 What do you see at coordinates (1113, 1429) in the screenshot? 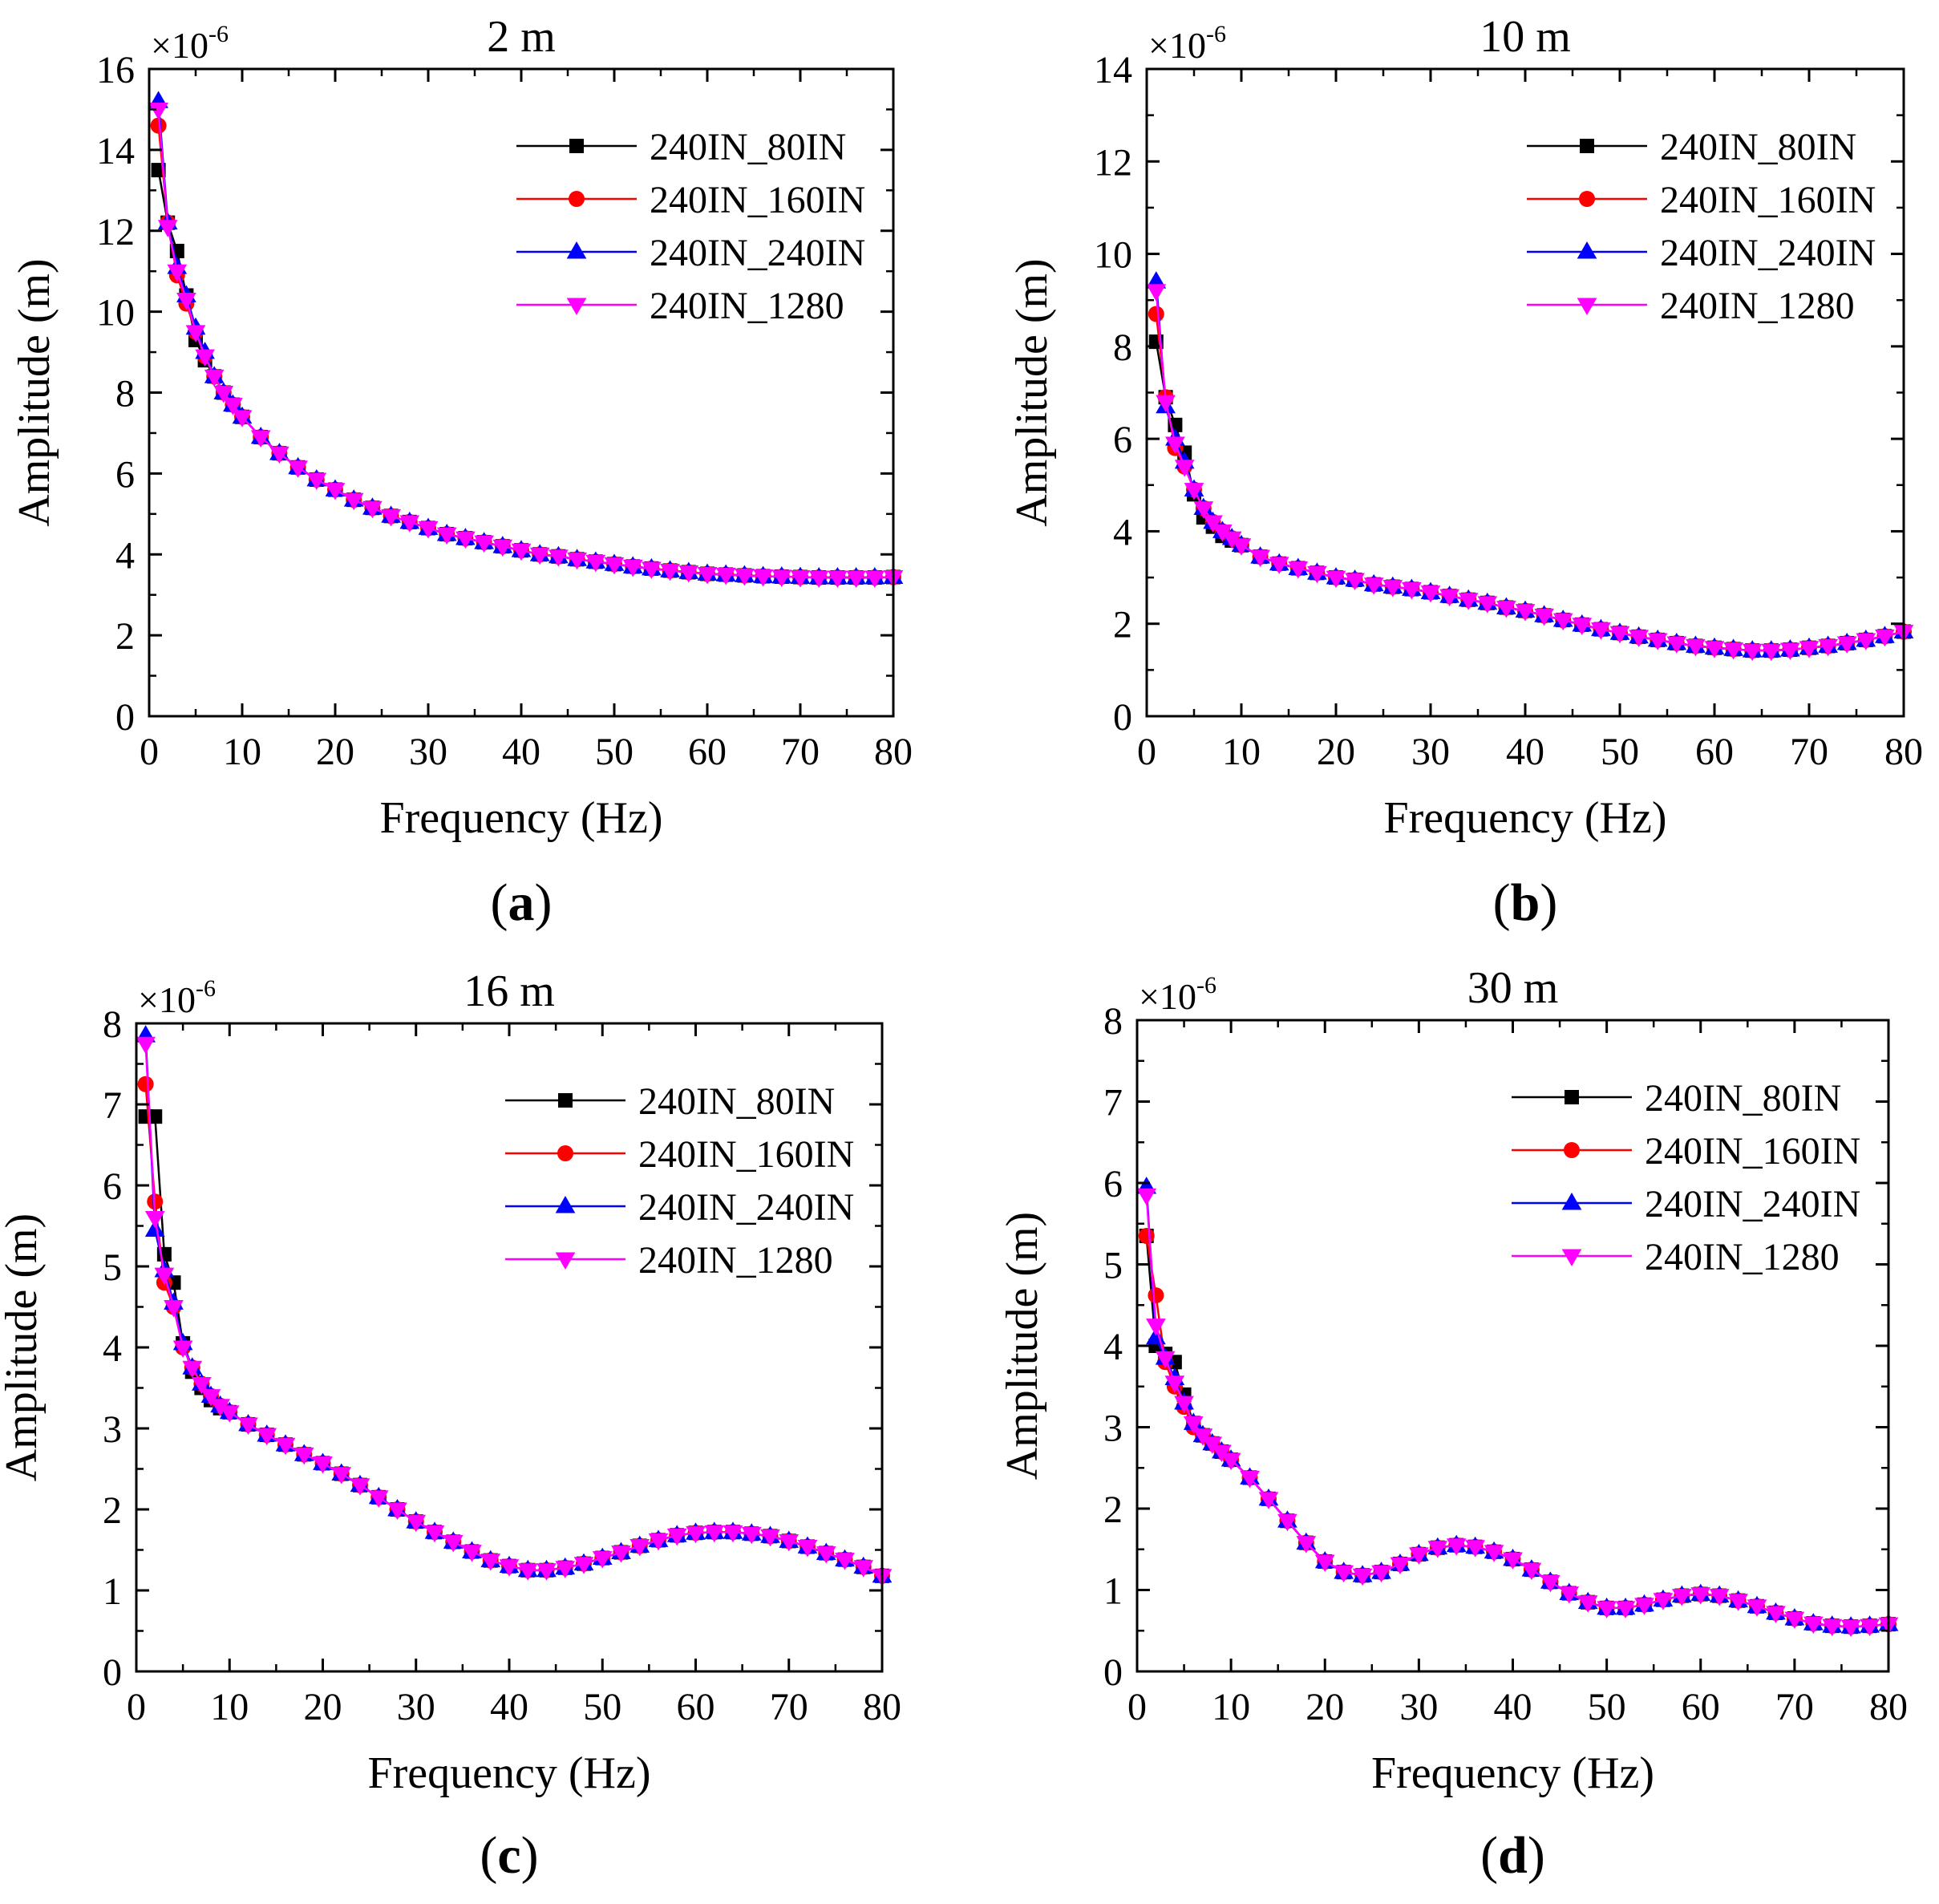
I see `y-tick-label: 3` at bounding box center [1113, 1429].